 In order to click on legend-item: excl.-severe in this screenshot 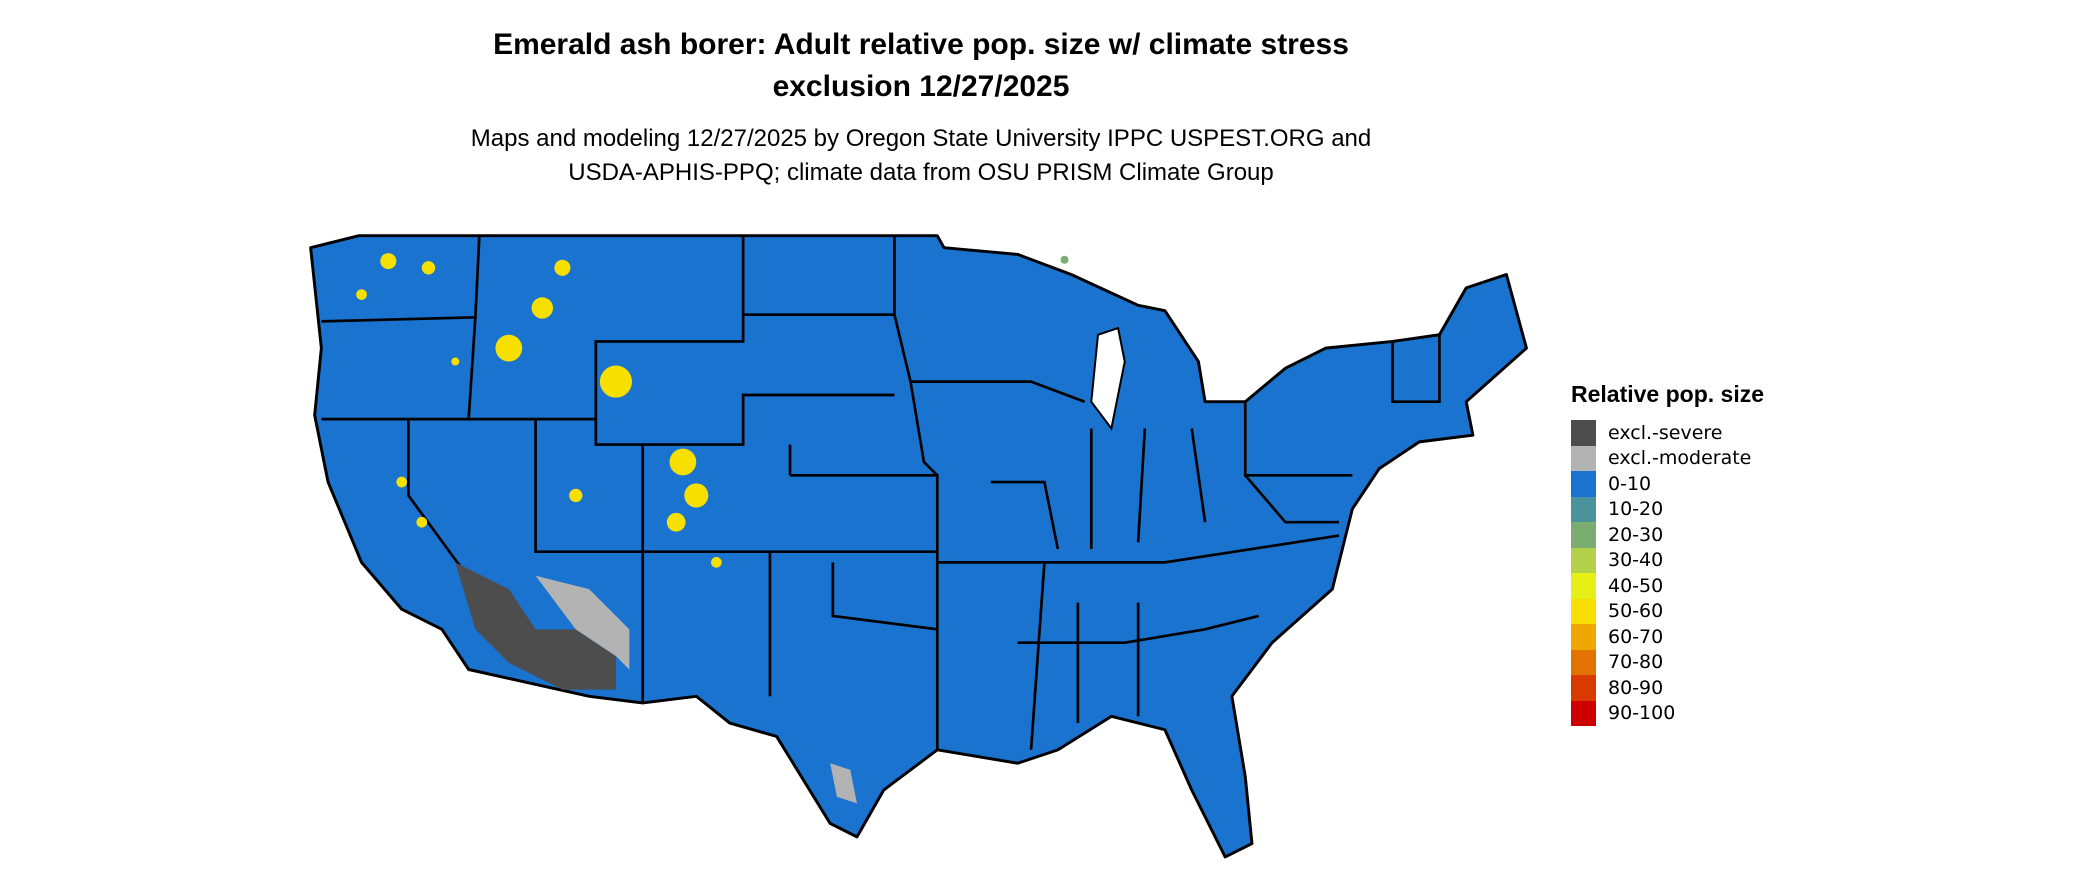, I will do `click(1667, 433)`.